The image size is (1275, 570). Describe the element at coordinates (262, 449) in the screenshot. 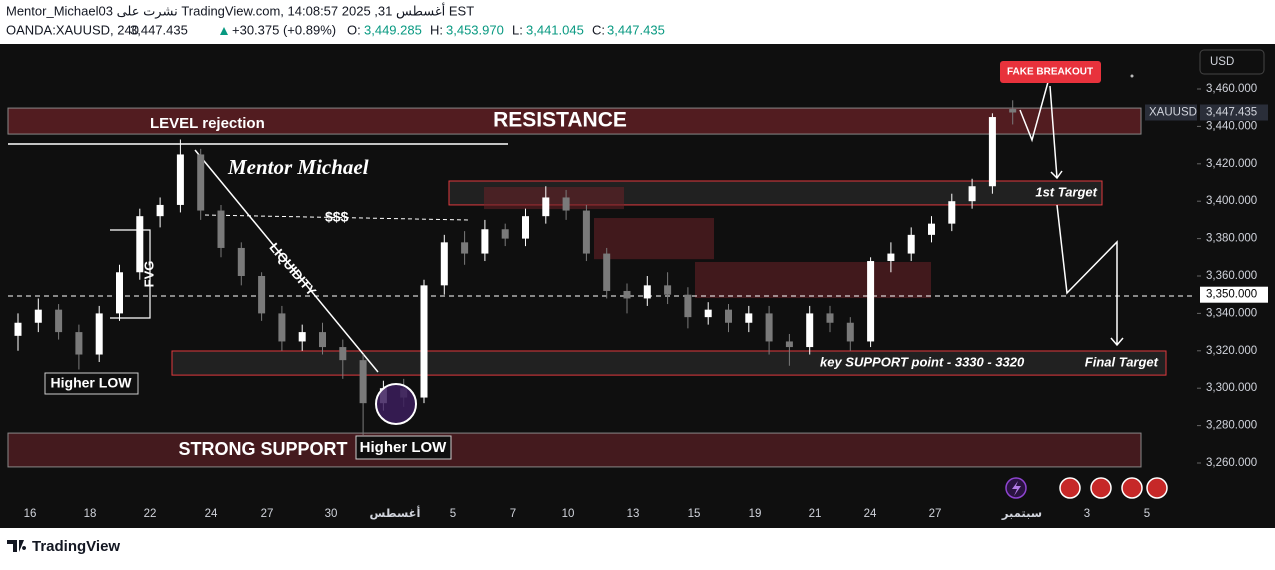

I see `zone-label: STRONG SUPPORT` at that location.